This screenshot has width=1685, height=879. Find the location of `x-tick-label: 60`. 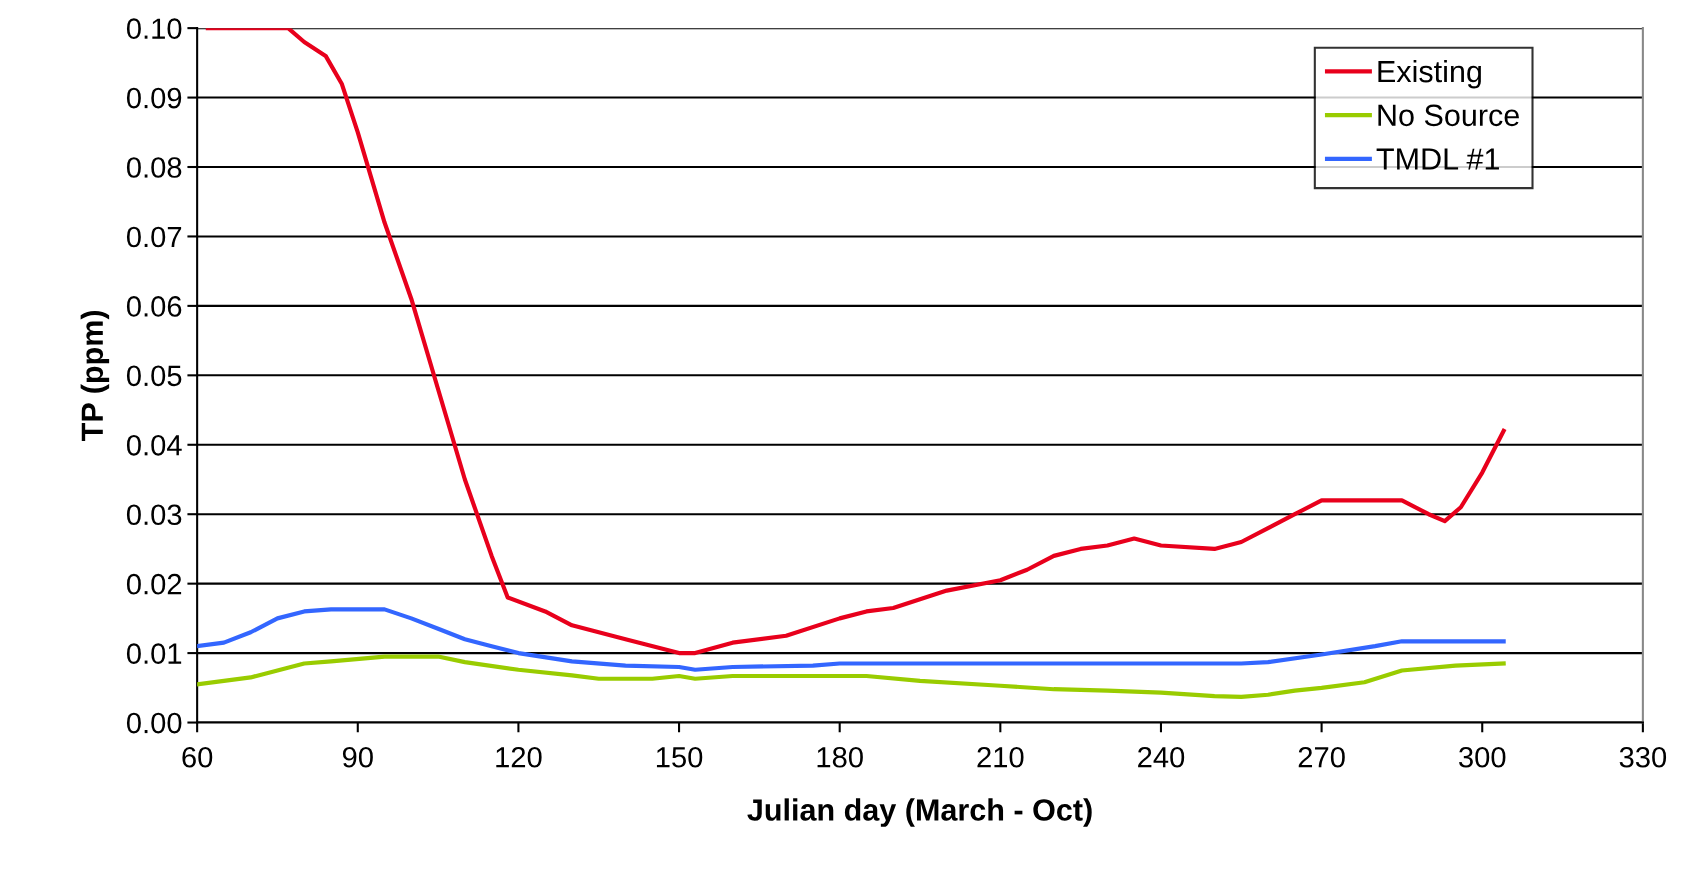

x-tick-label: 60 is located at coordinates (197, 757).